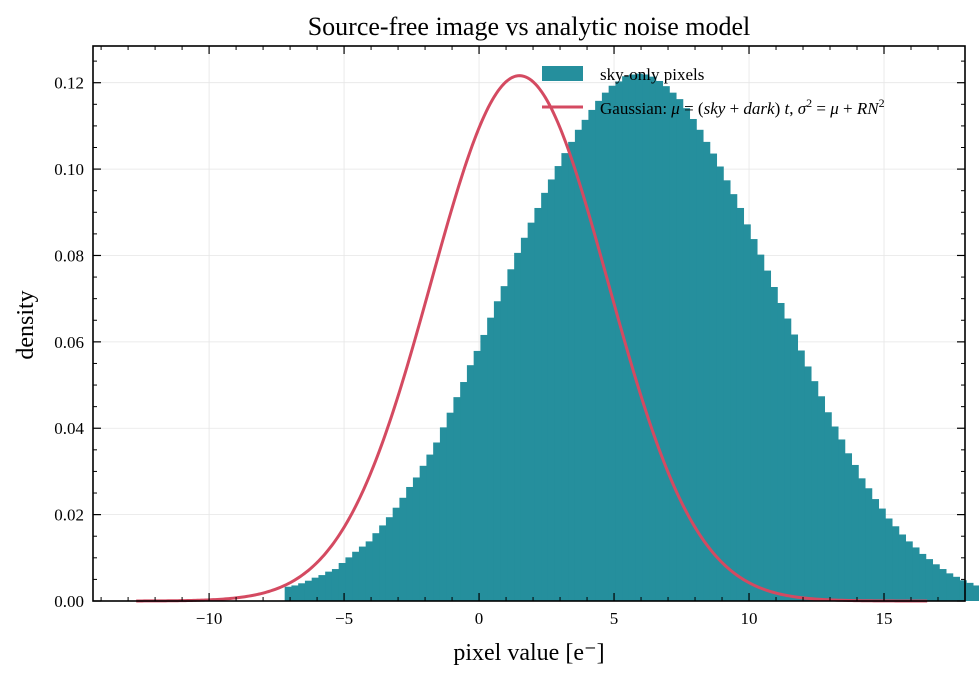 The image size is (979, 681). I want to click on y-tick-label: 0.04, so click(69, 428).